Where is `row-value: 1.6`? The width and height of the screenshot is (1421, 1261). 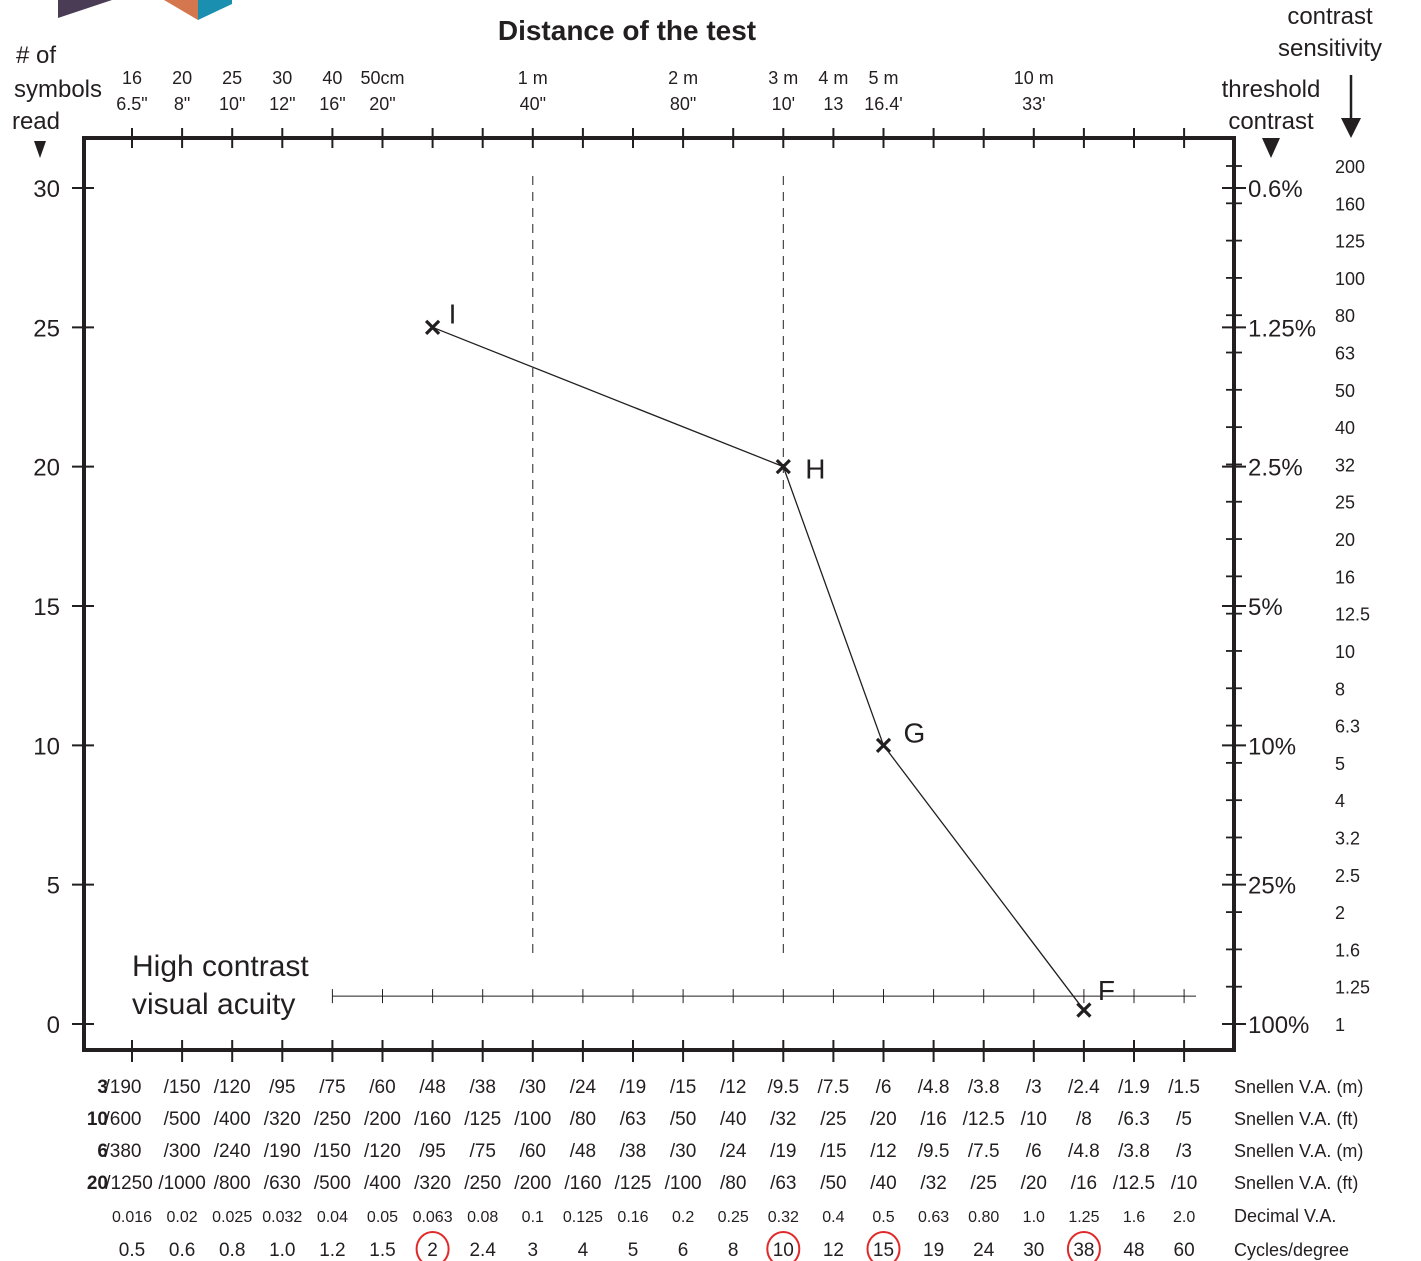 row-value: 1.6 is located at coordinates (1134, 1217).